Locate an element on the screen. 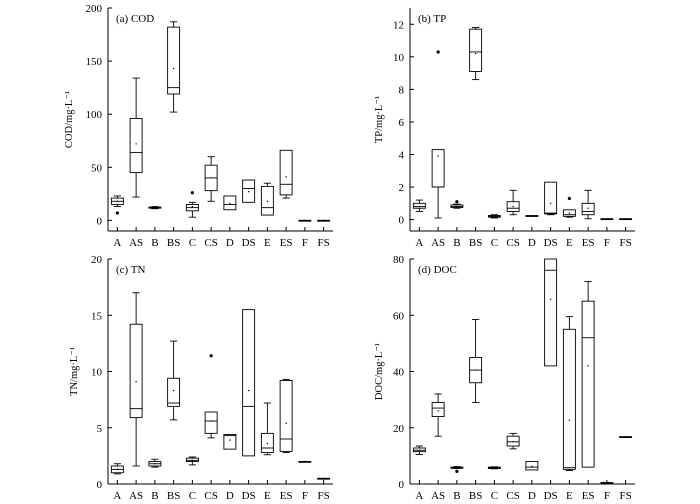  x-tick-label: C is located at coordinates (192, 243).